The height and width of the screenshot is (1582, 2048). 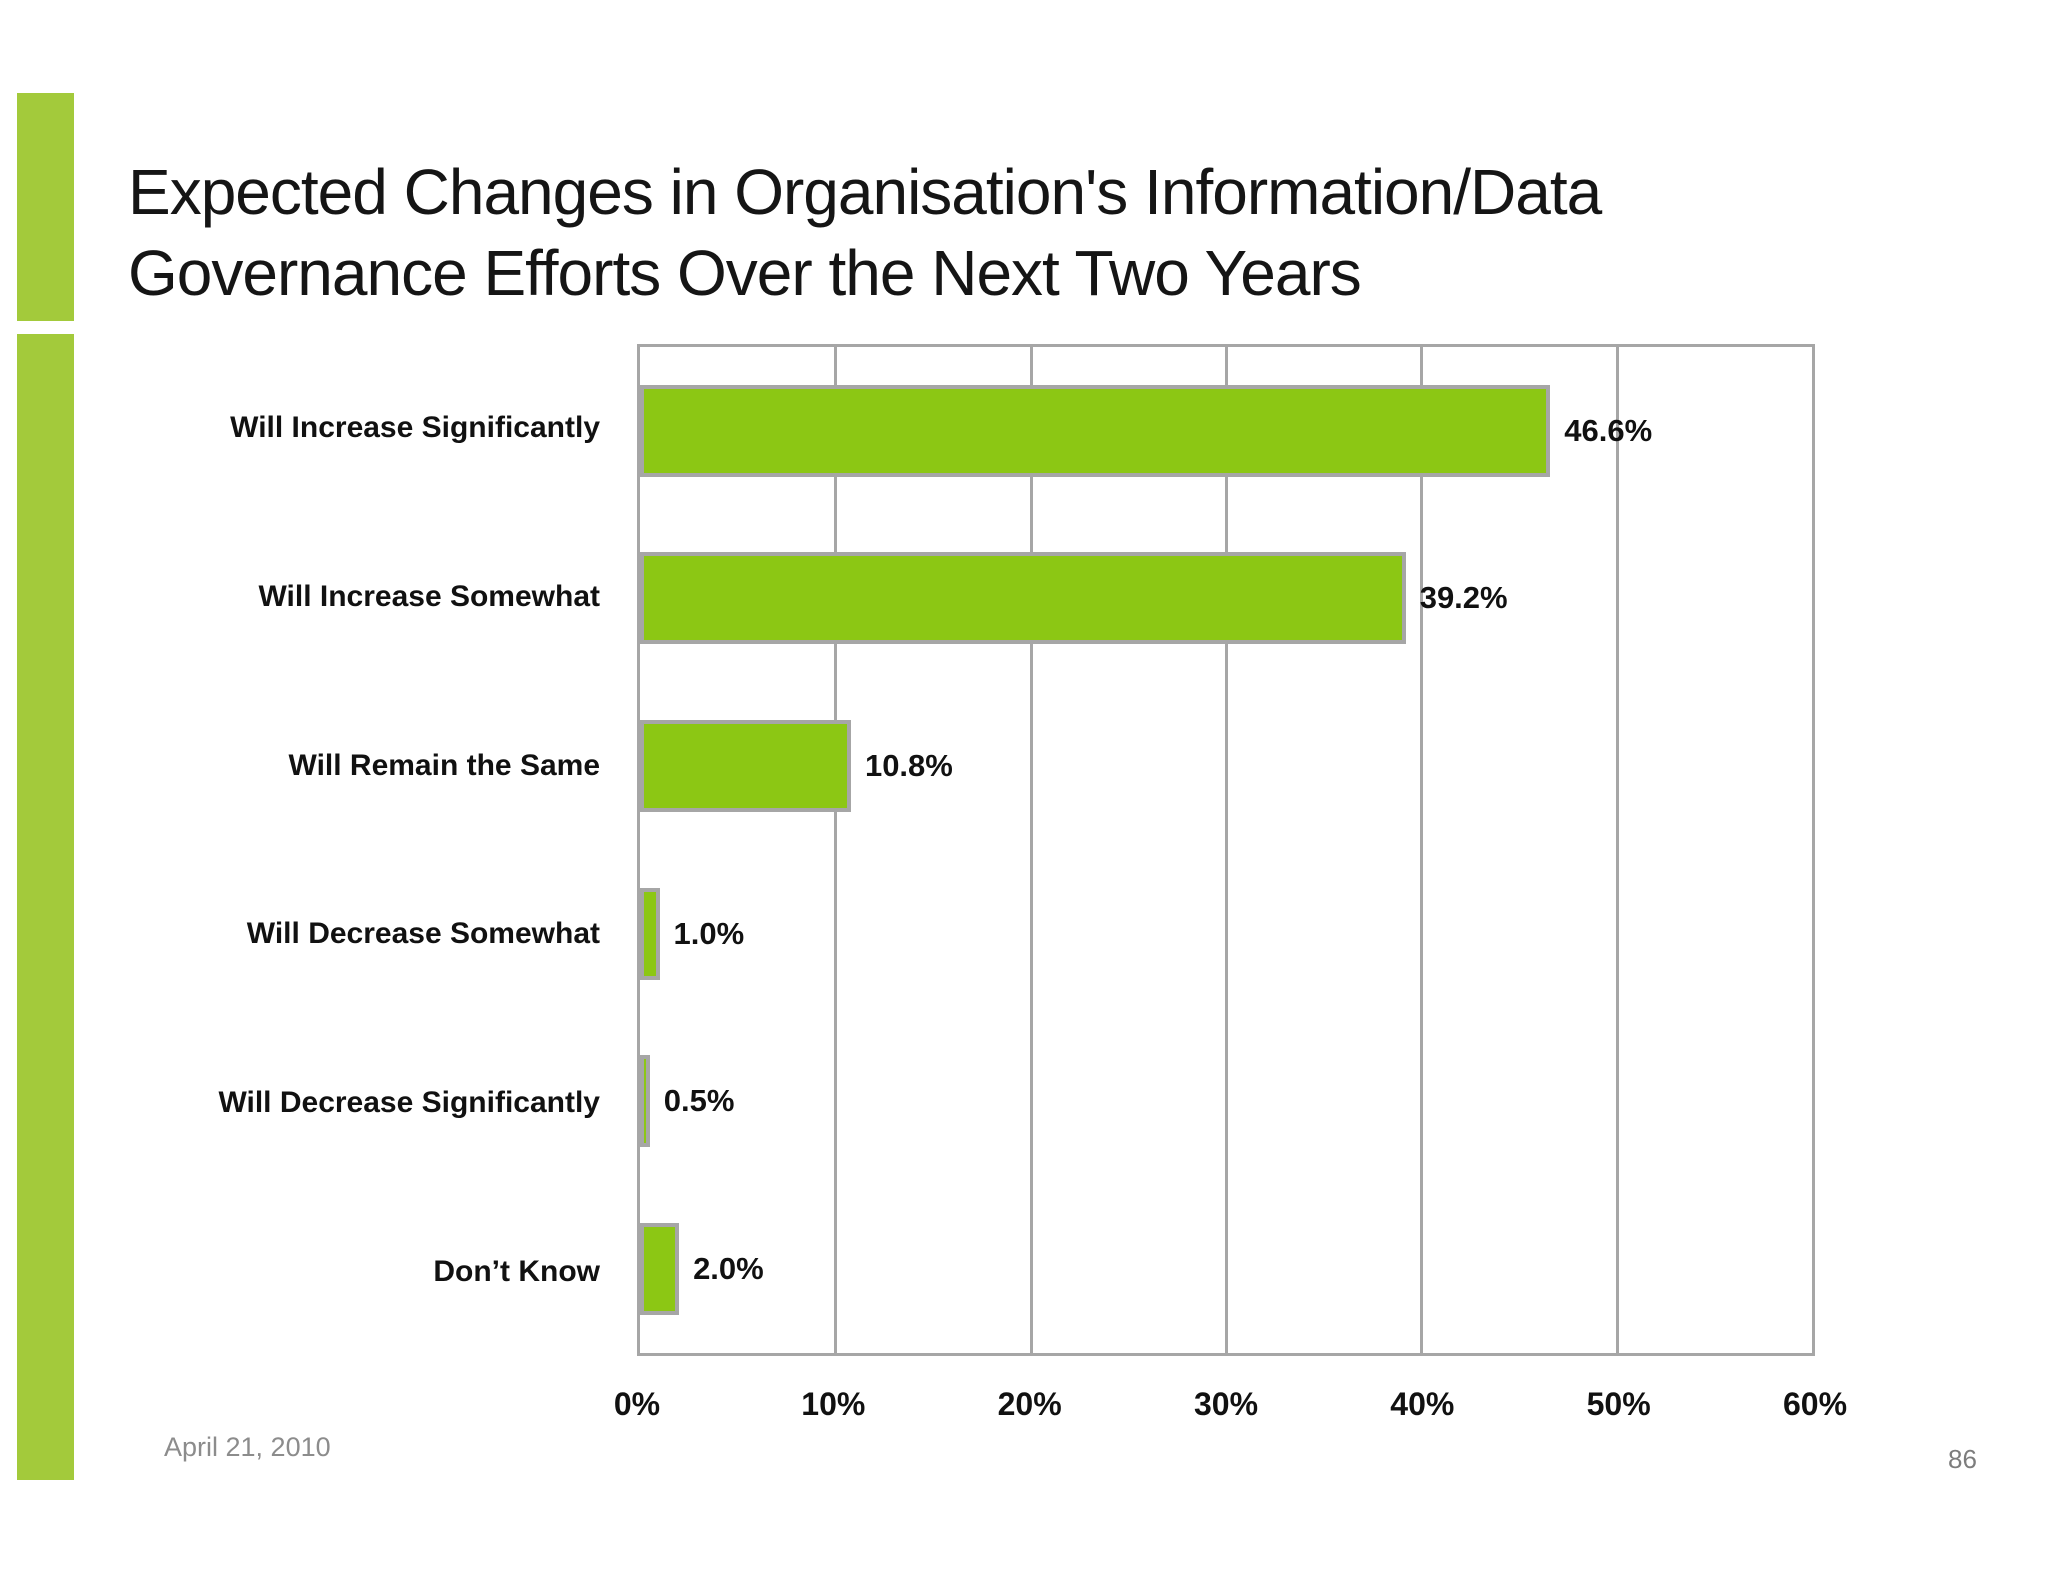 I want to click on bar-row: 0.5%, so click(x=1226, y=1102).